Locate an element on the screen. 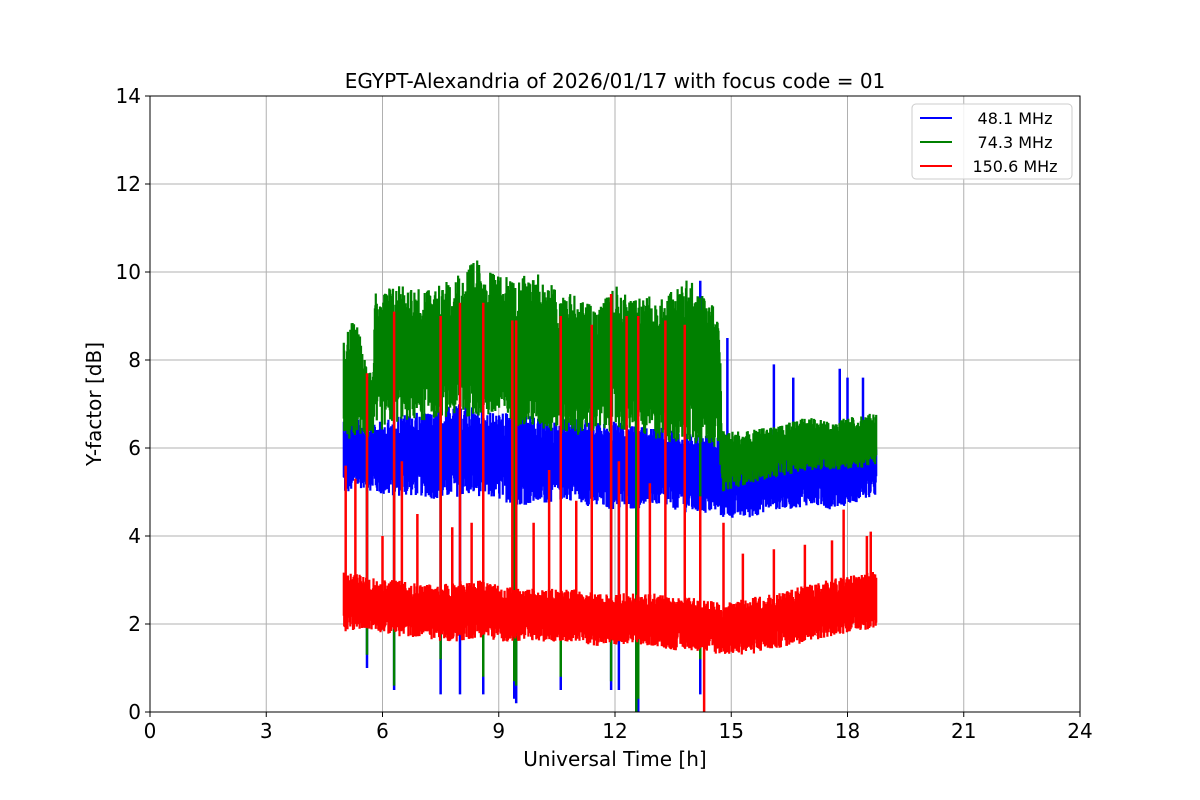 The image size is (1200, 800). x-axis-label: Universal Time [h] is located at coordinates (614, 759).